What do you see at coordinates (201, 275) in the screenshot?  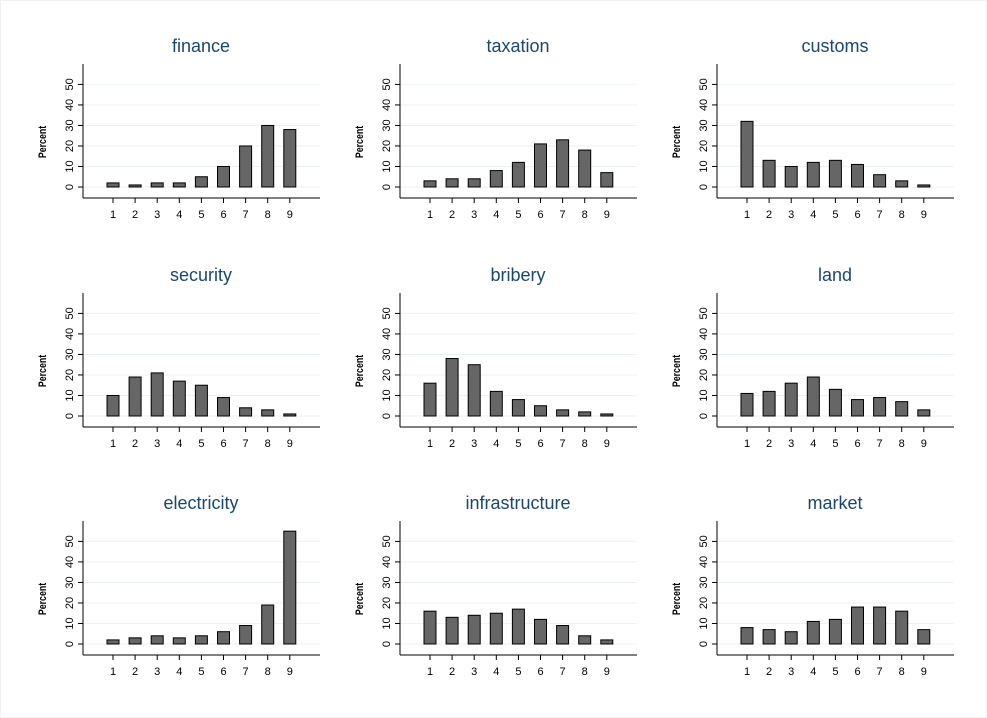 I see `panel-title: security` at bounding box center [201, 275].